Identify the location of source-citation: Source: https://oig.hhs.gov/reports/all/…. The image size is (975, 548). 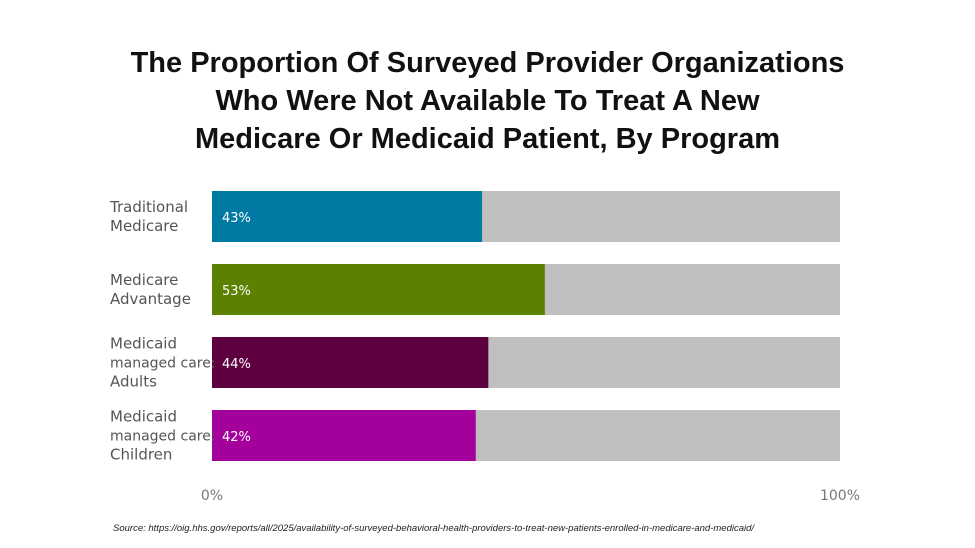
(434, 528).